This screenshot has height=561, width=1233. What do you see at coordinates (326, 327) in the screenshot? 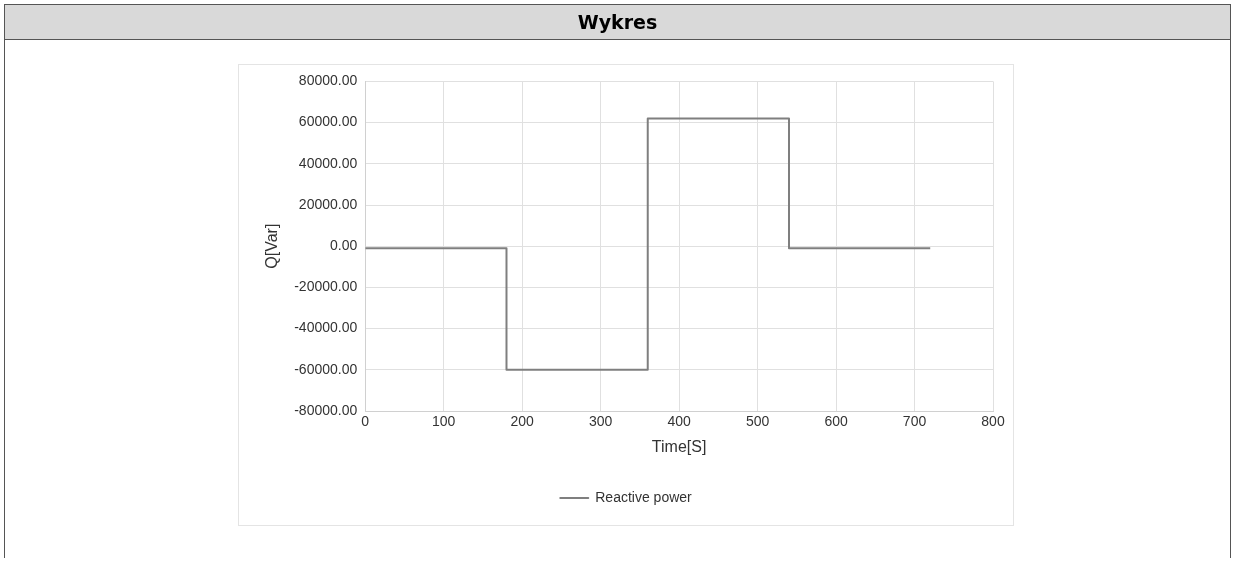
I see `y-tick-label: -40000.00` at bounding box center [326, 327].